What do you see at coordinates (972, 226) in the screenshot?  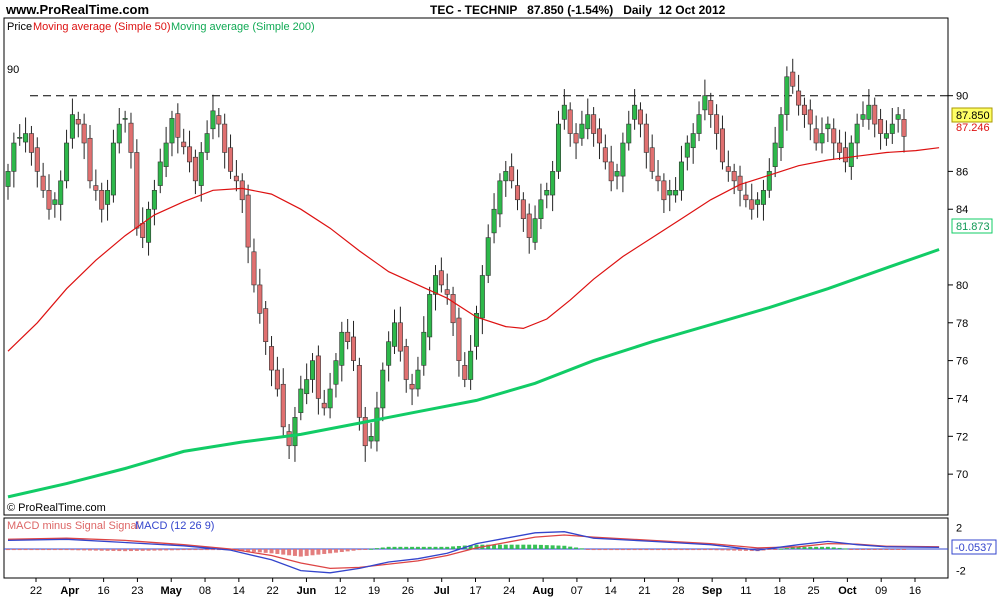 I see `ma200-box` at bounding box center [972, 226].